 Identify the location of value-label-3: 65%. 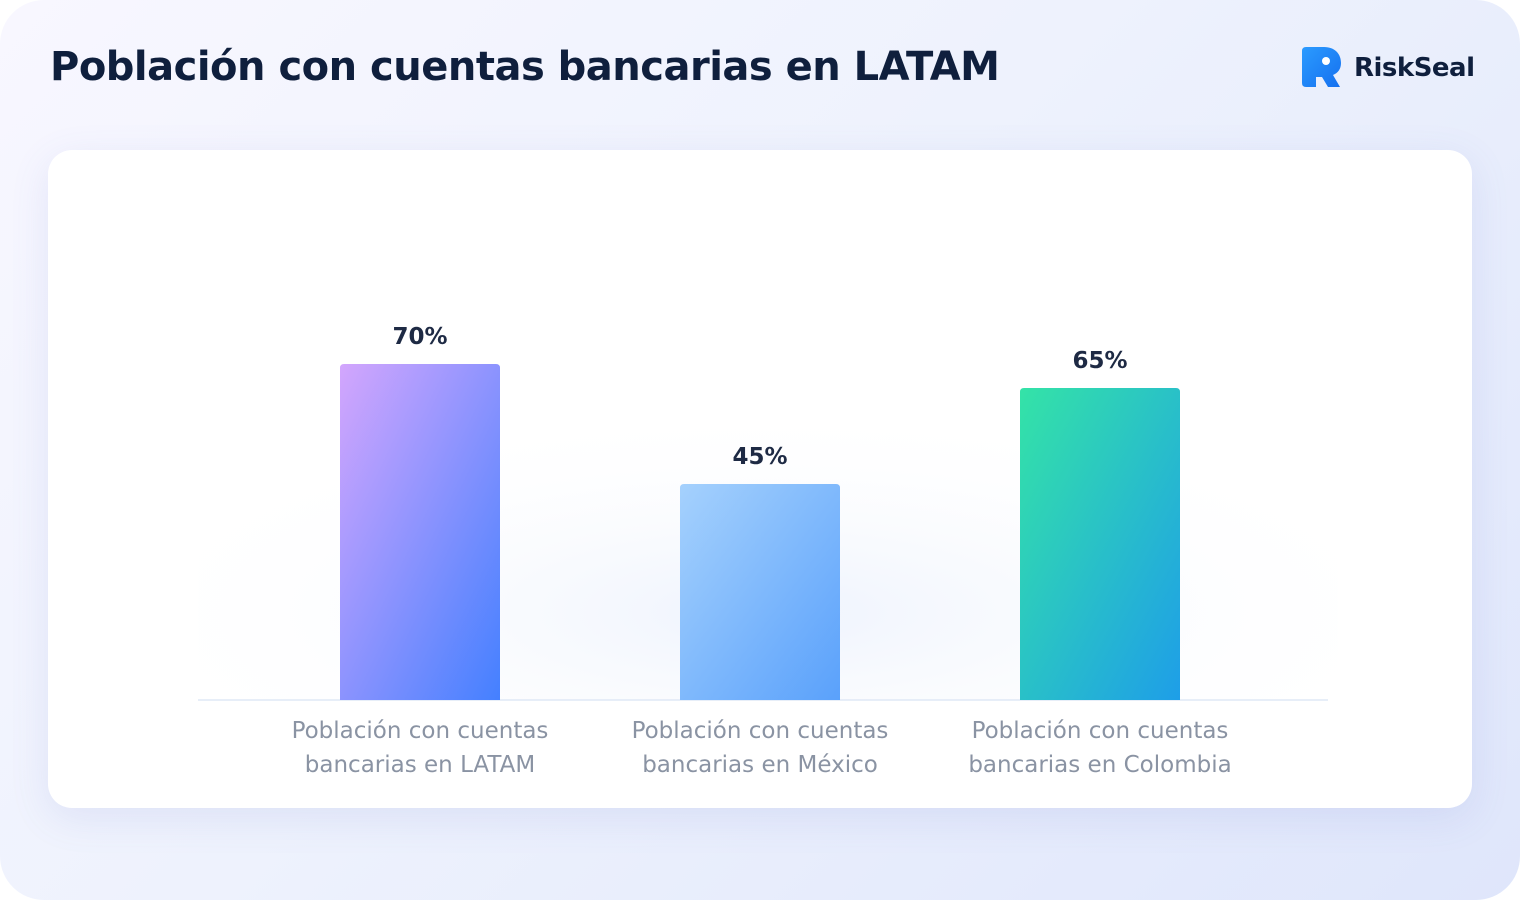
(1099, 361).